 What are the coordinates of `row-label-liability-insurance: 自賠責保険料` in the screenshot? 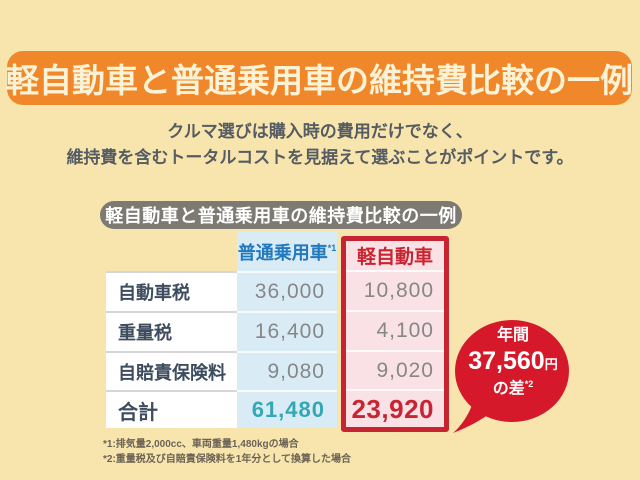 It's located at (171, 370).